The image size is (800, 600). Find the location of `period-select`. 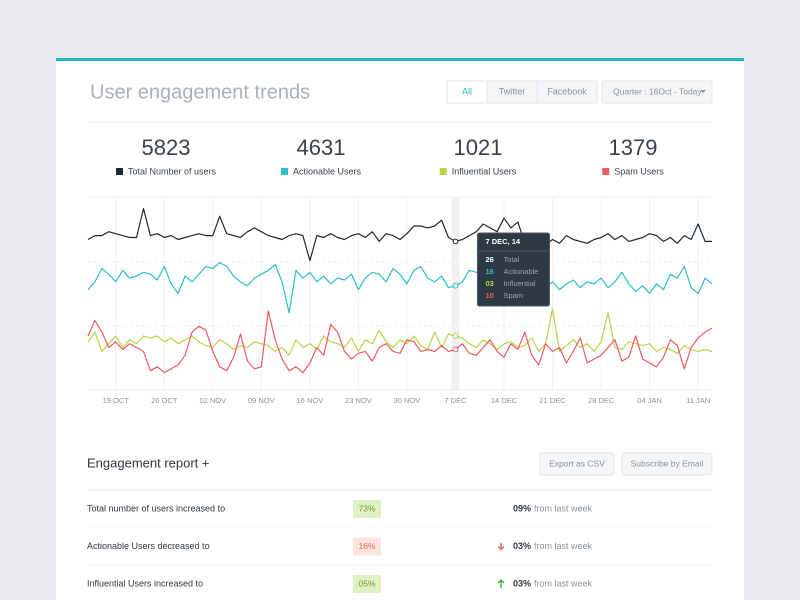

period-select is located at coordinates (657, 92).